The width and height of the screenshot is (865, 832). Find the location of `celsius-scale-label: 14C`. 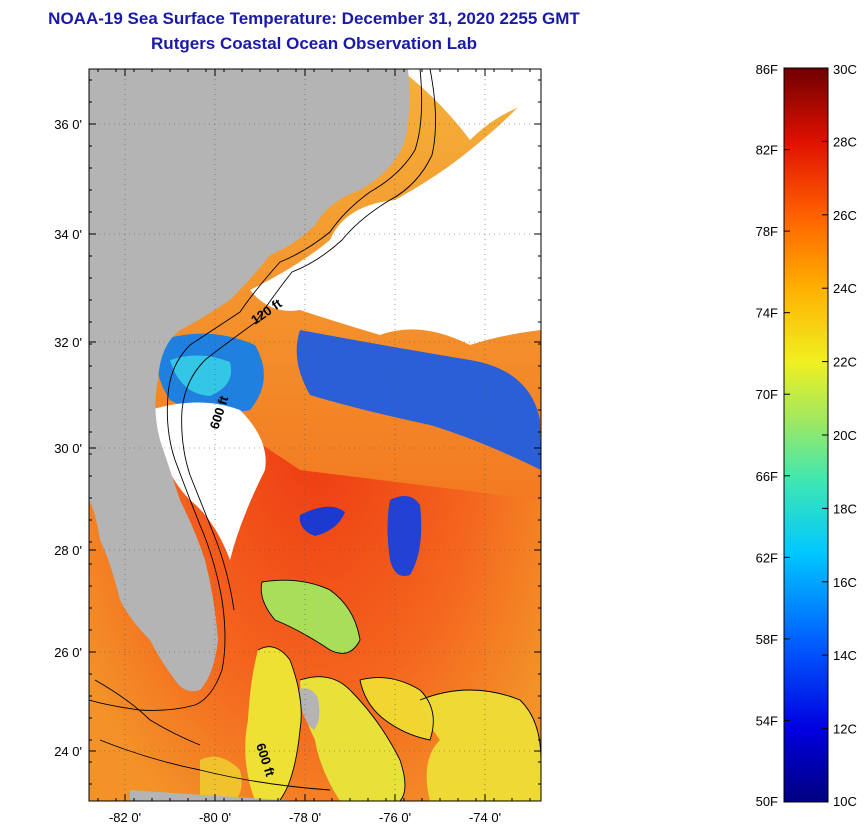

celsius-scale-label: 14C is located at coordinates (845, 655).